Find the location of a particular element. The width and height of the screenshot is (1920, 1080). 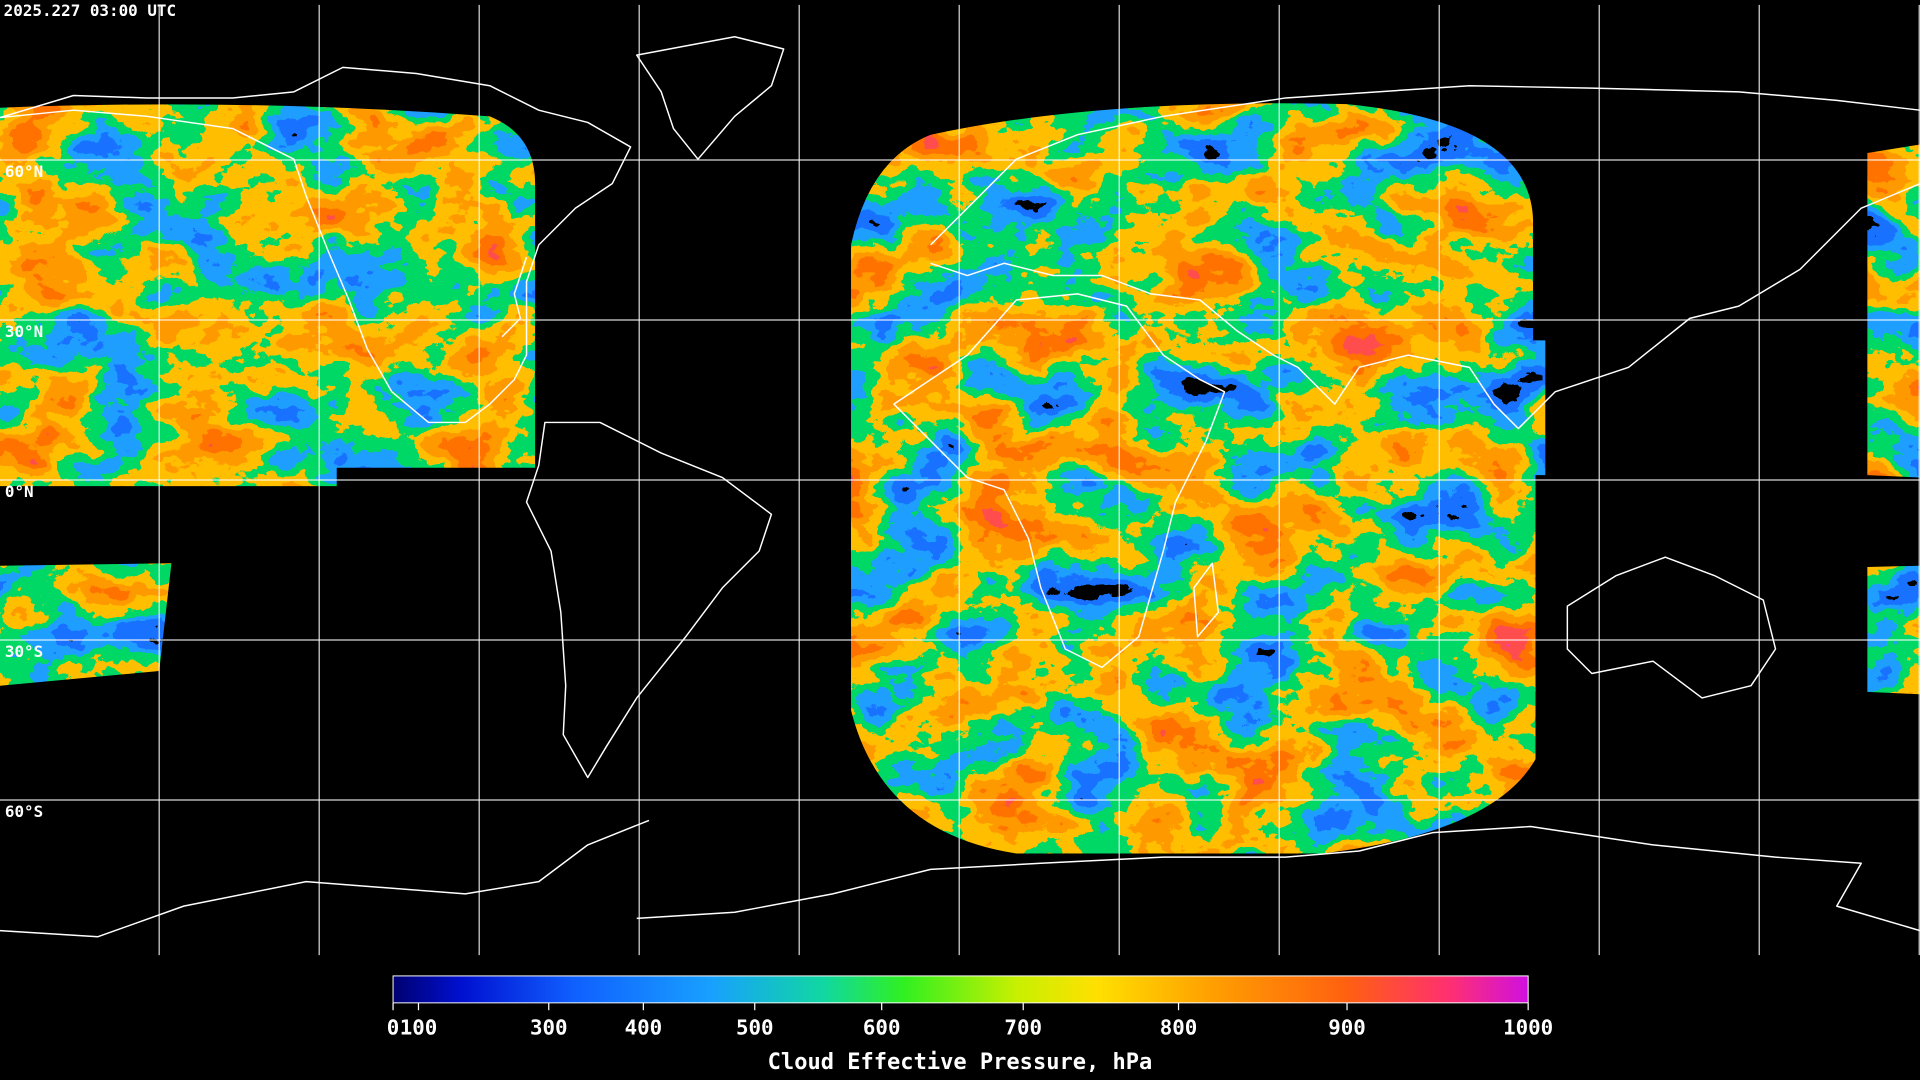

lat-label: 60°S is located at coordinates (24, 811).